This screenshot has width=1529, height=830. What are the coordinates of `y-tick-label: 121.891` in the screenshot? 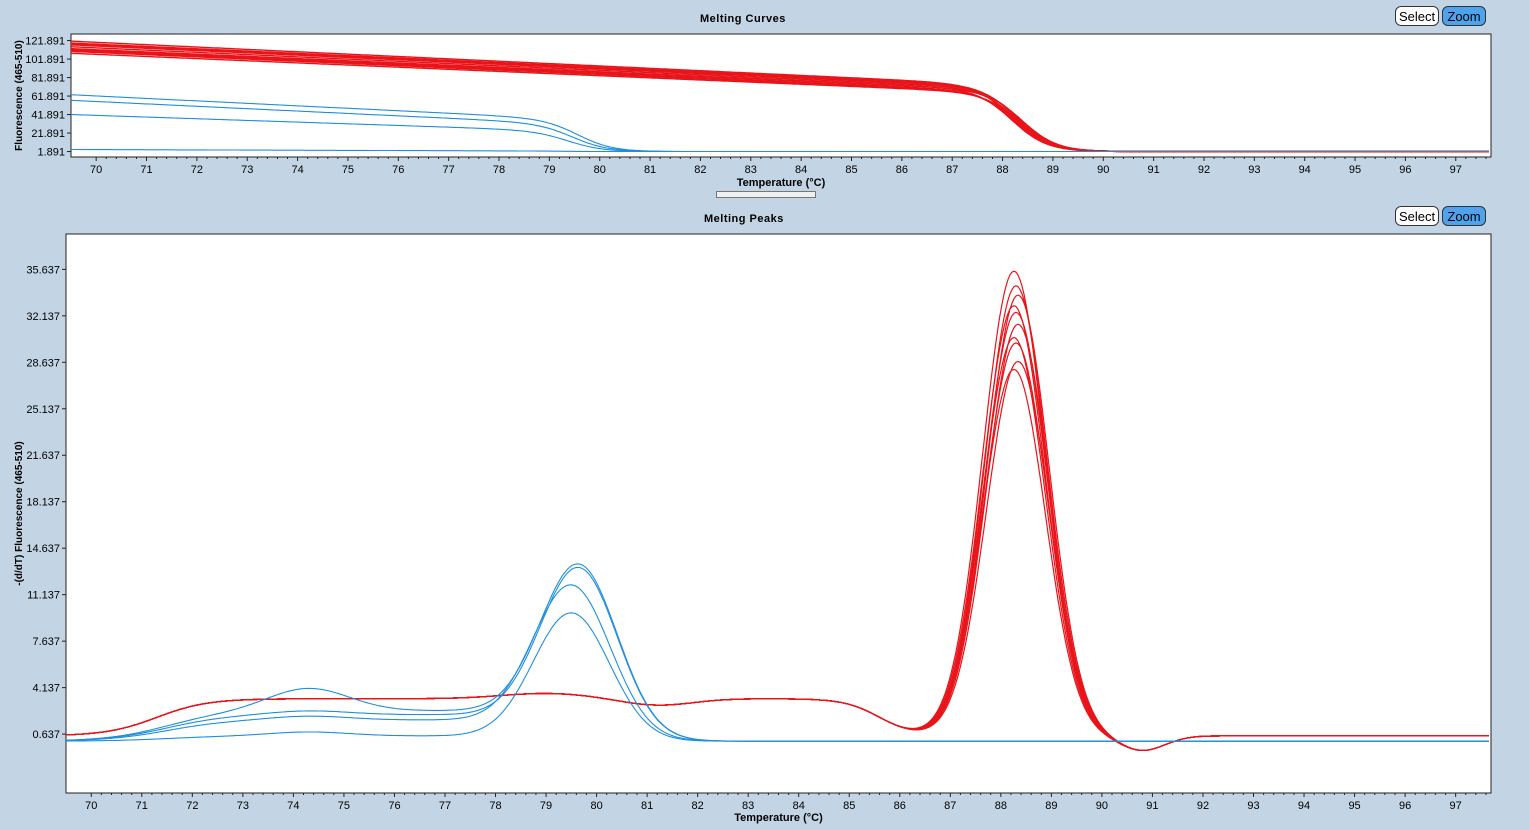 It's located at (45, 42).